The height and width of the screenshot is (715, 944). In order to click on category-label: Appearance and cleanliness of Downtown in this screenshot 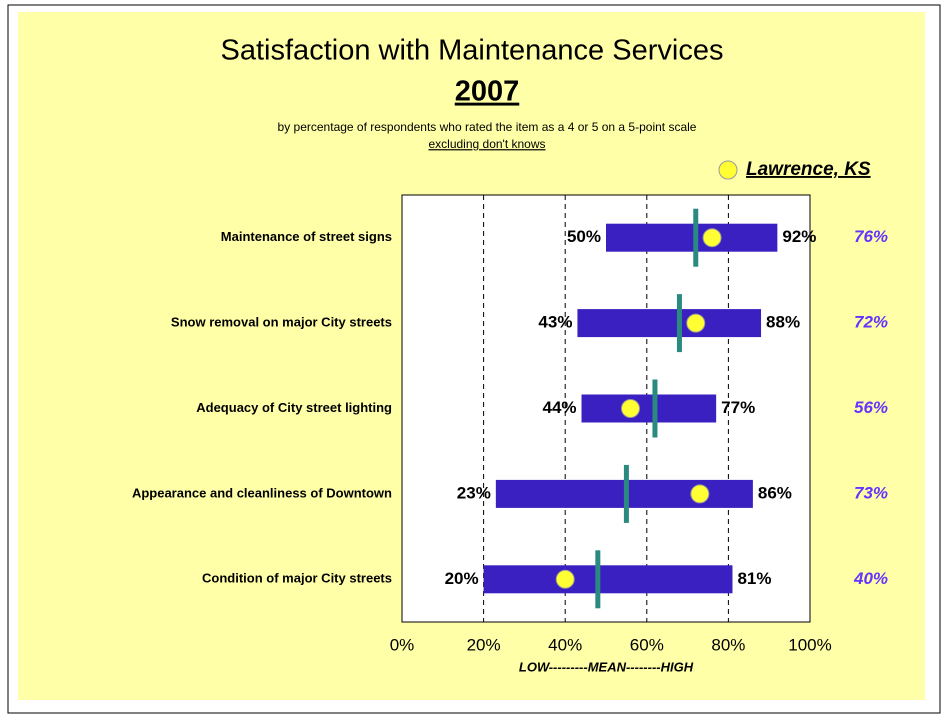, I will do `click(262, 492)`.